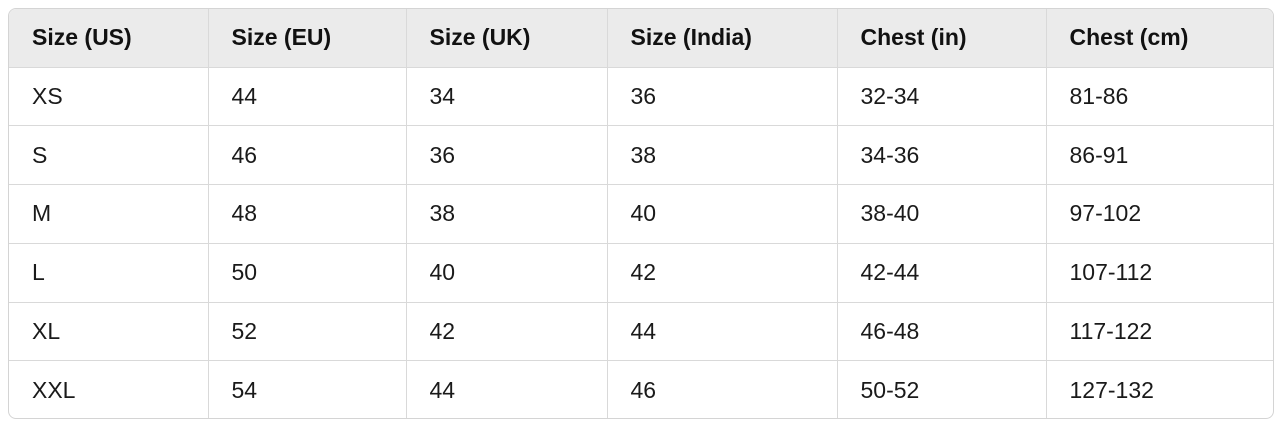  I want to click on cell-size-uk: 42, so click(507, 332).